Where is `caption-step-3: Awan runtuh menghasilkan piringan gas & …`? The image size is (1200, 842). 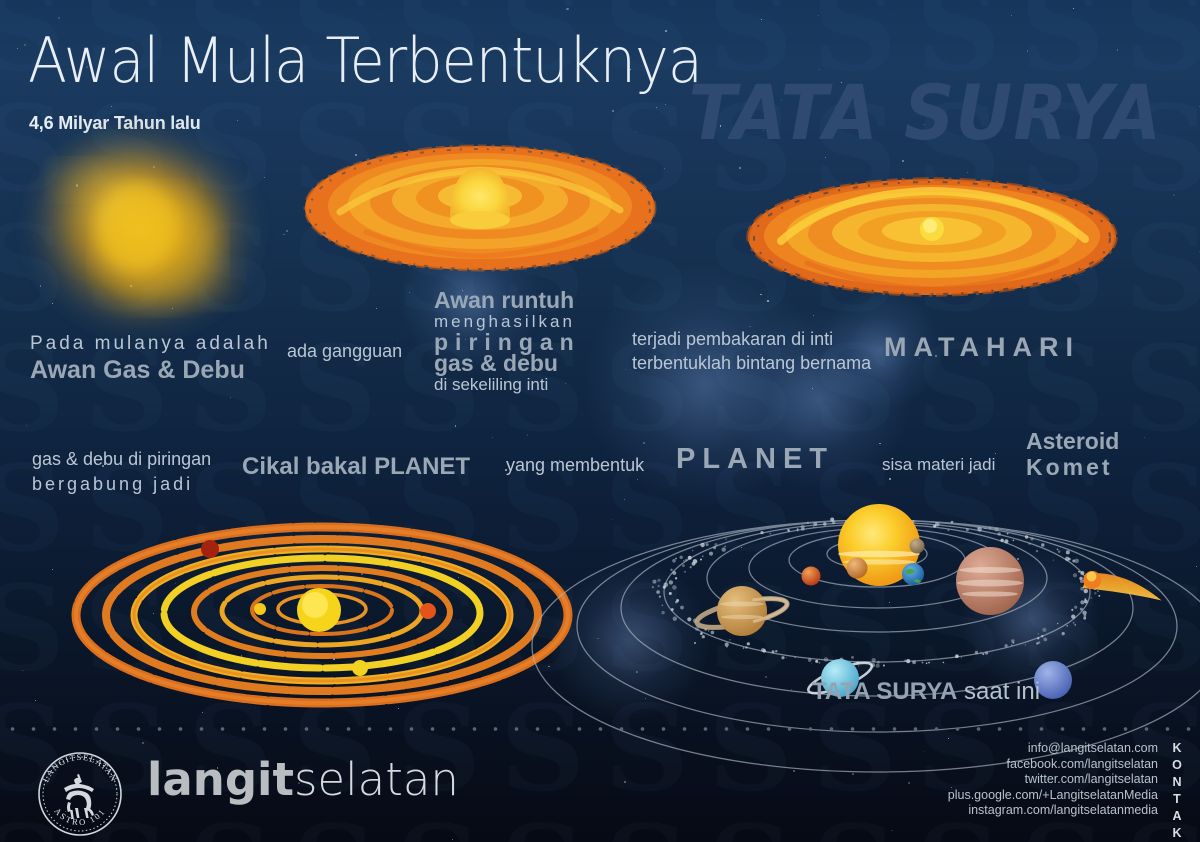 caption-step-3: Awan runtuh menghasilkan piringan gas & … is located at coordinates (507, 341).